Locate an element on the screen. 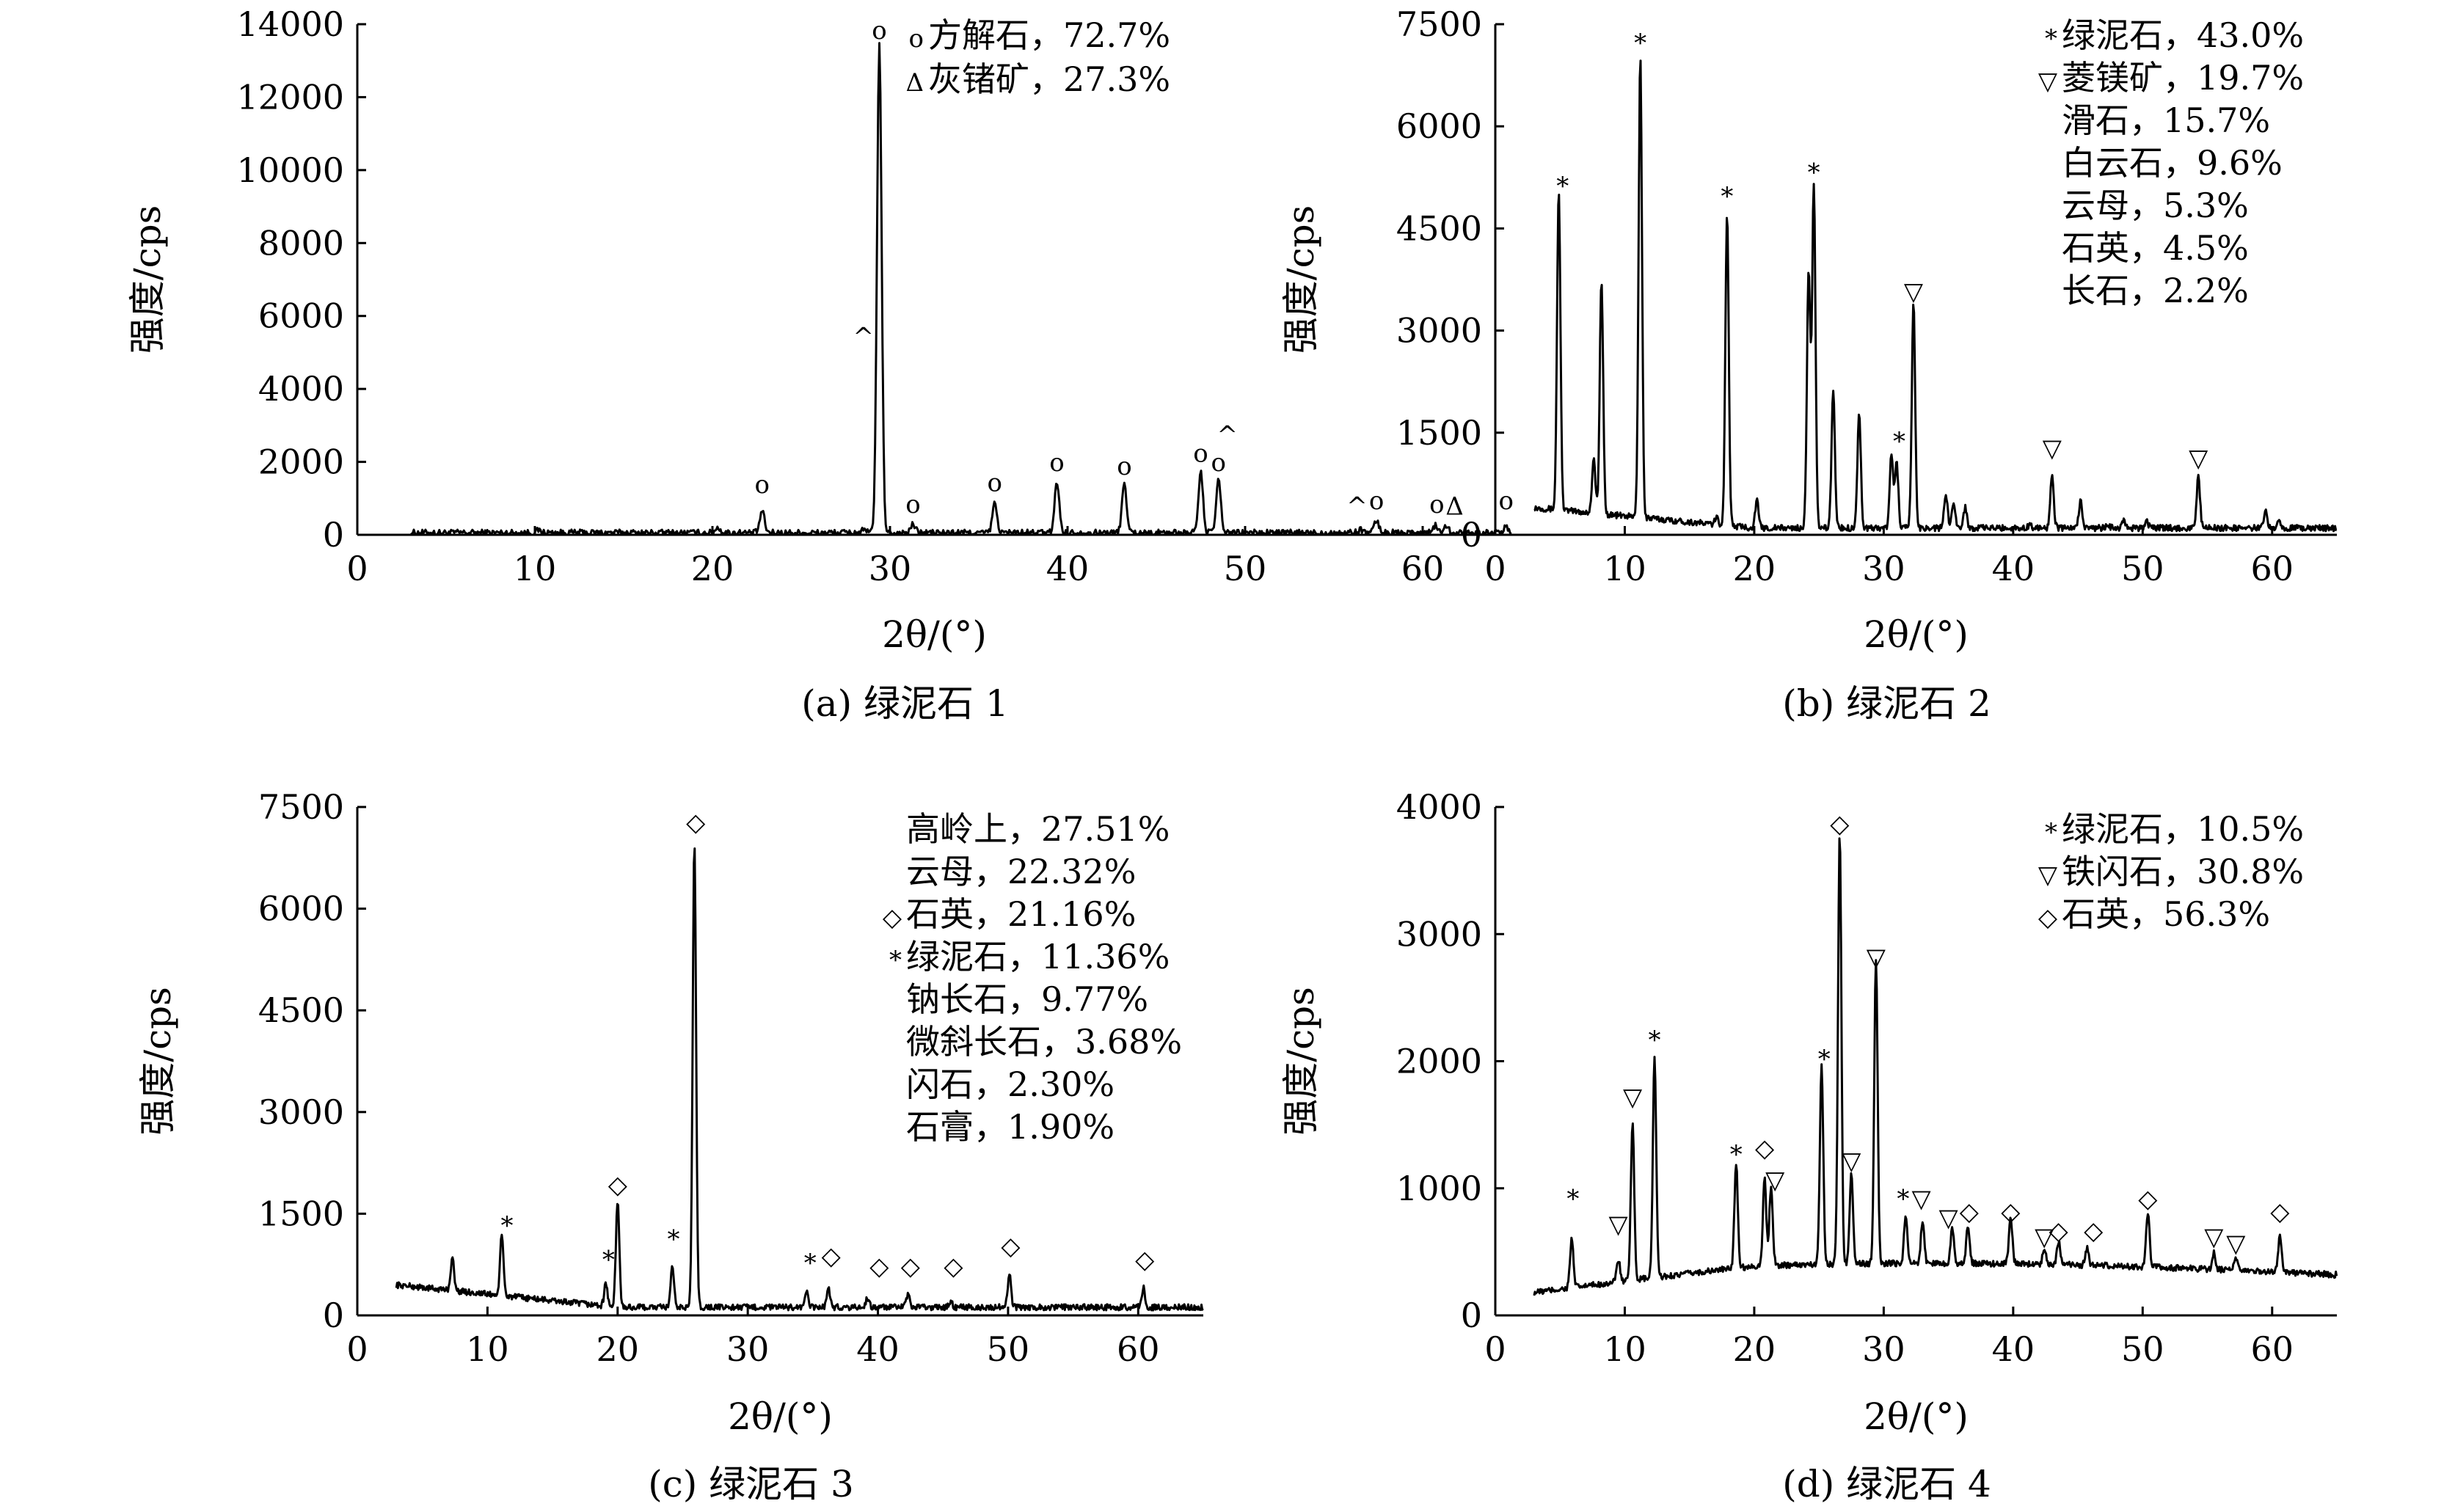 The height and width of the screenshot is (1512, 2455). legend-entry: 绿泥石，10.5% is located at coordinates (2183, 829).